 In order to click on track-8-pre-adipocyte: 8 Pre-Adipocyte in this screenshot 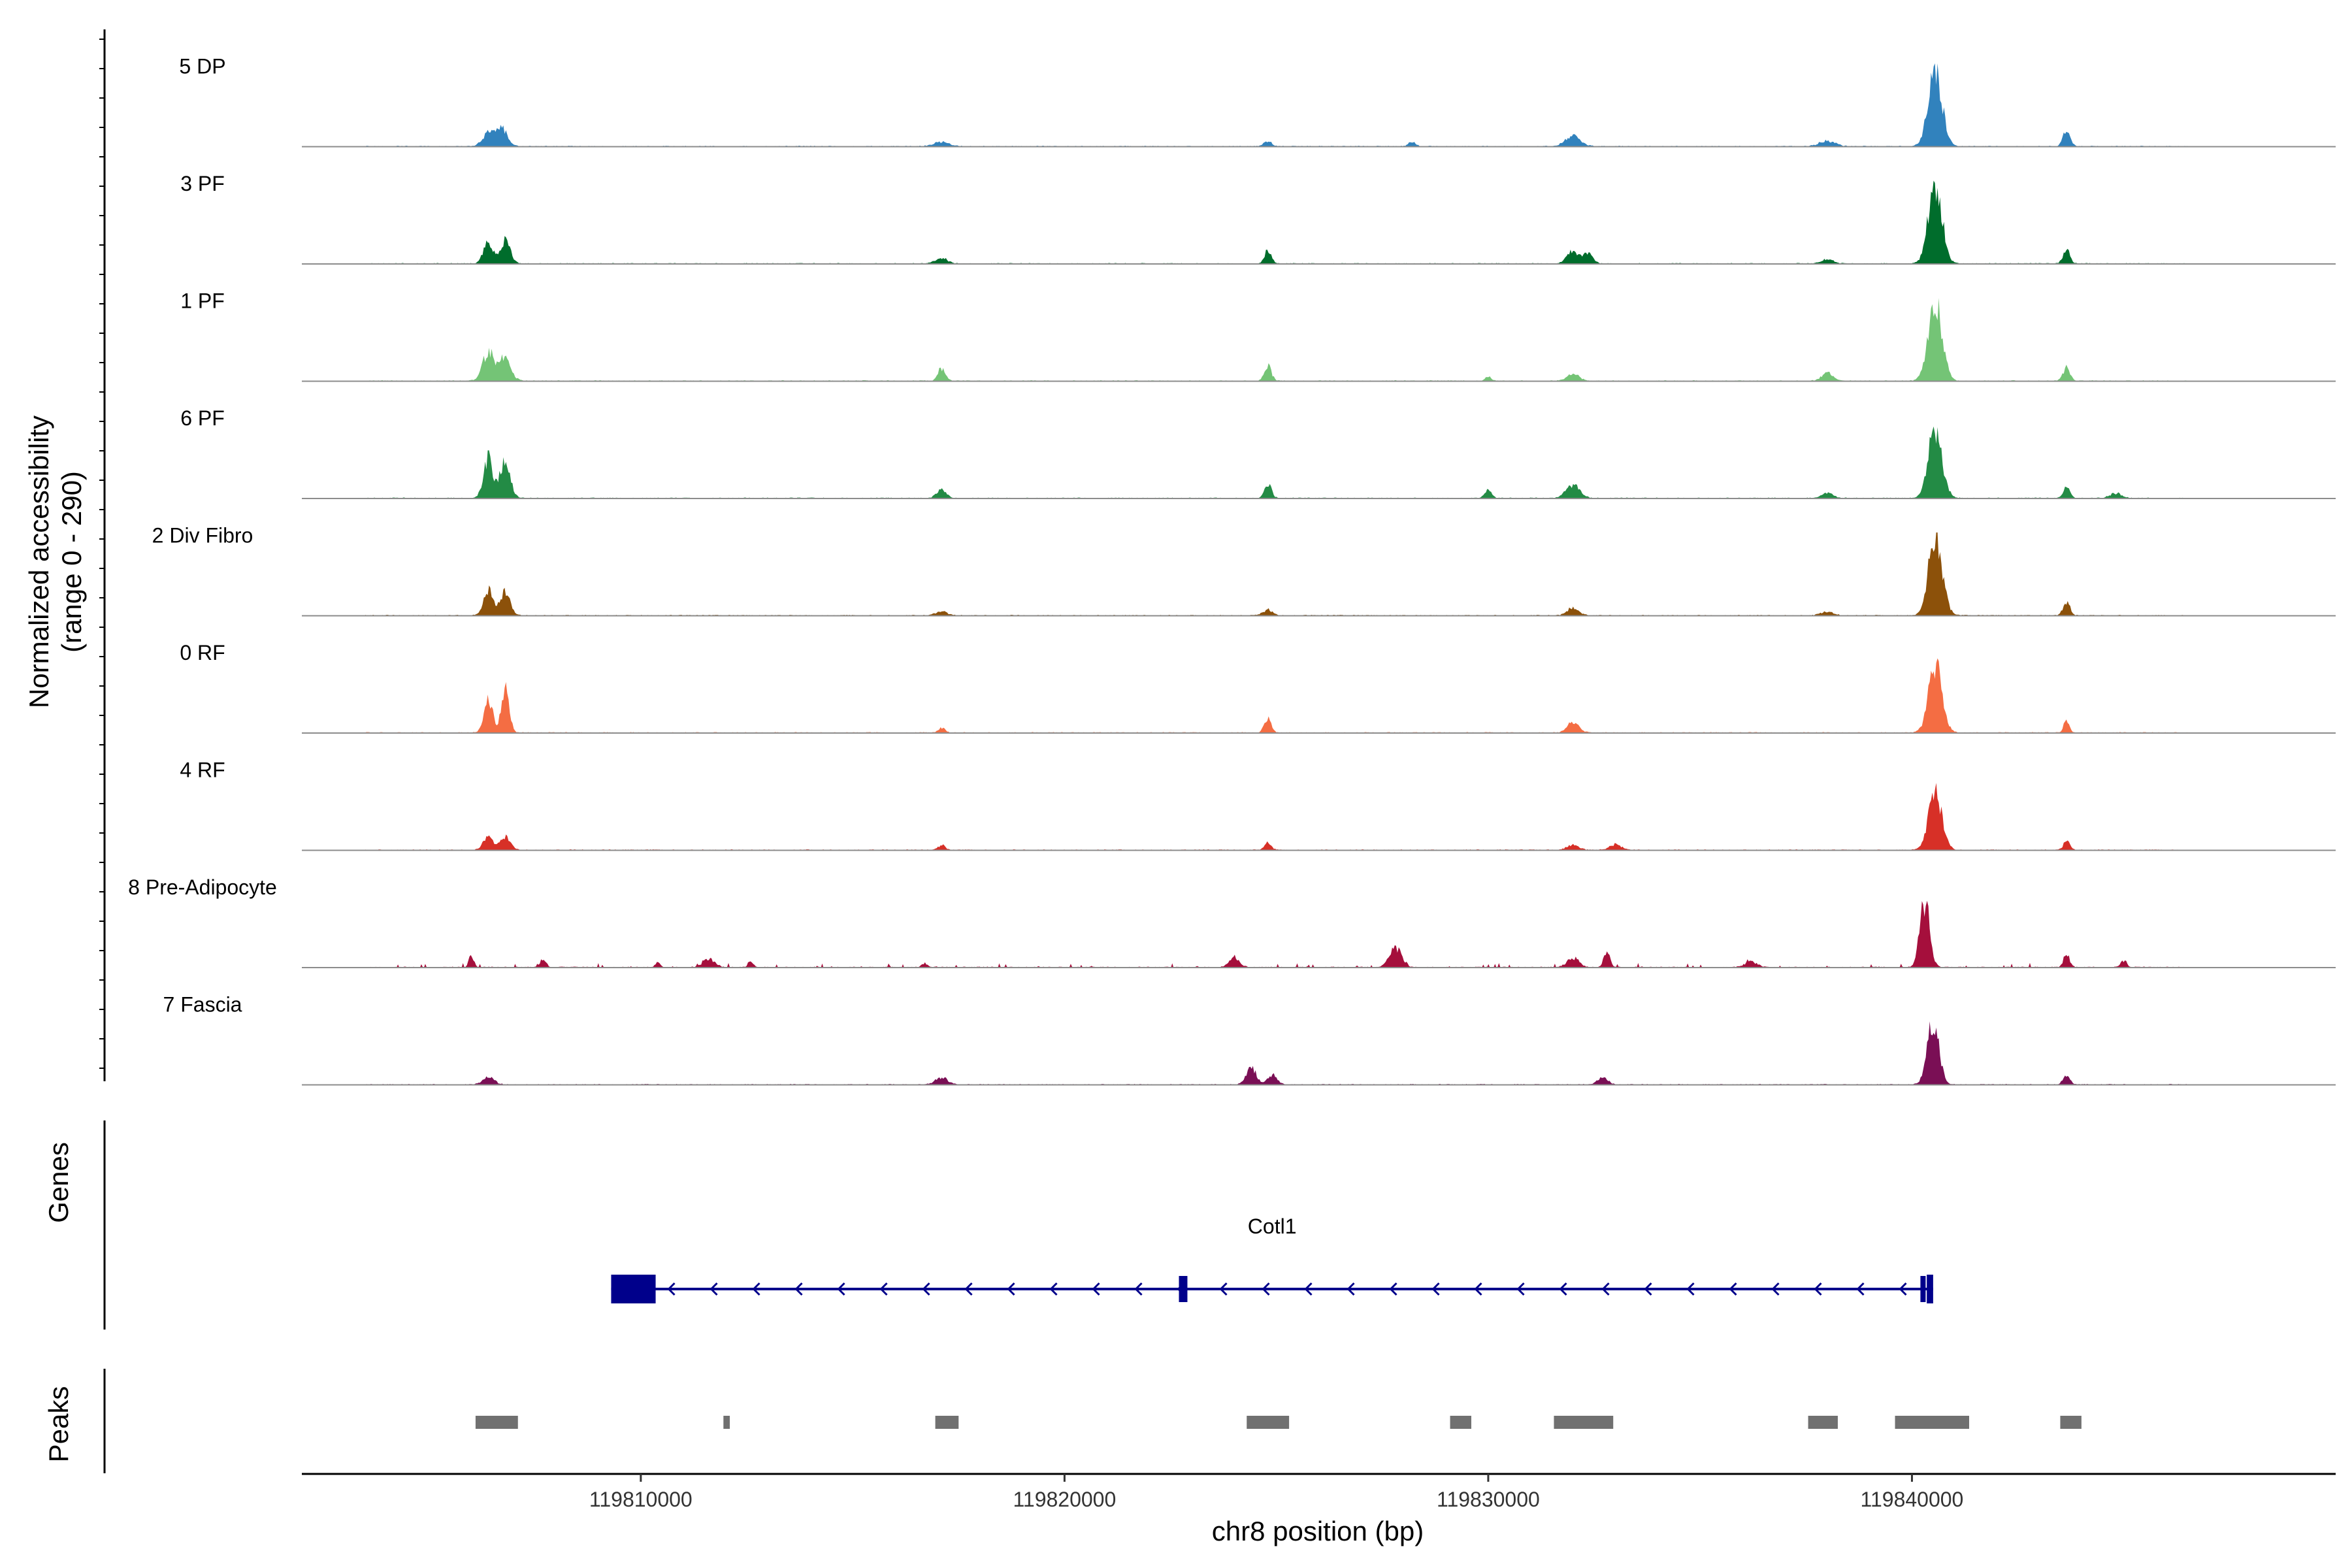, I will do `click(1232, 921)`.